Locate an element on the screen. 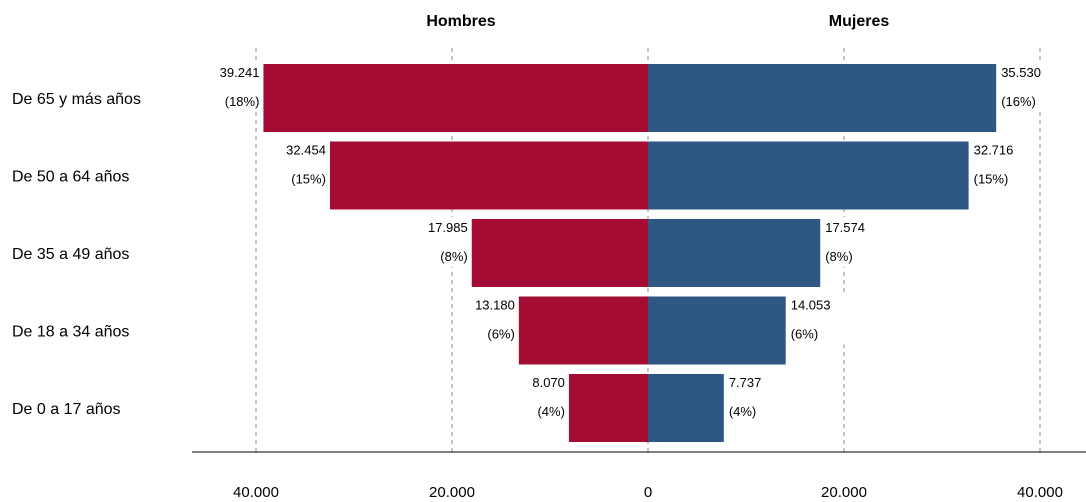  hombres-panel-title: Hombres is located at coordinates (460, 21).